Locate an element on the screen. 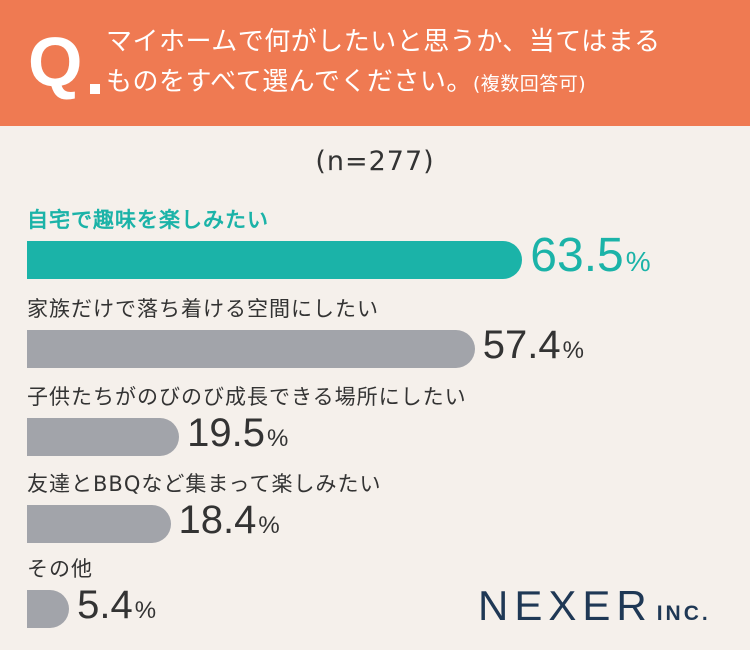  value-number: 63.5 is located at coordinates (577, 255).